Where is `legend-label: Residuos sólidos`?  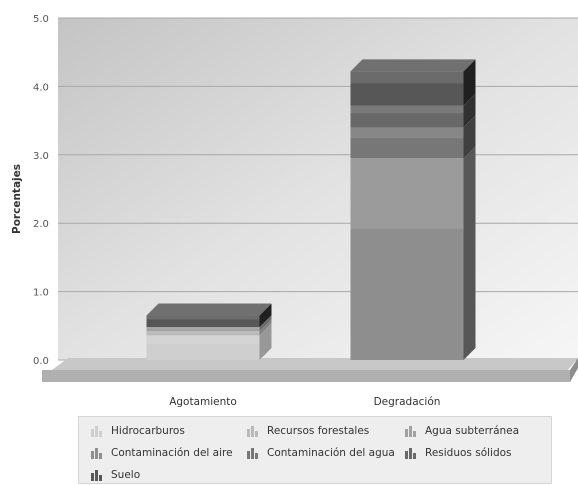
legend-label: Residuos sólidos is located at coordinates (468, 453).